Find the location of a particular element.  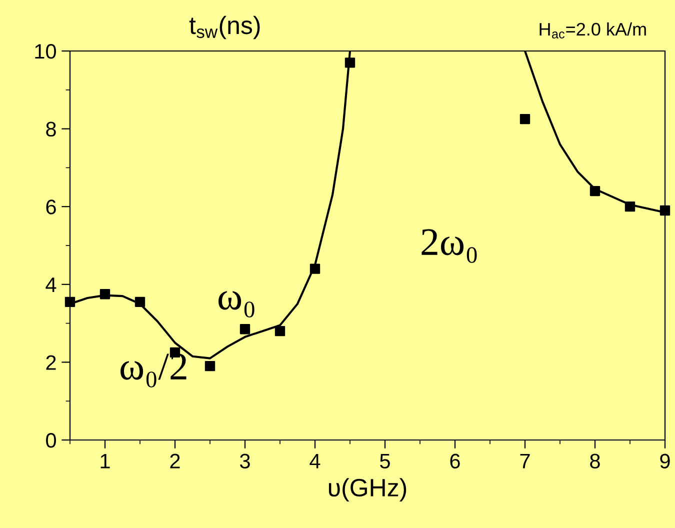

y-tick-label: 4 is located at coordinates (51, 285).